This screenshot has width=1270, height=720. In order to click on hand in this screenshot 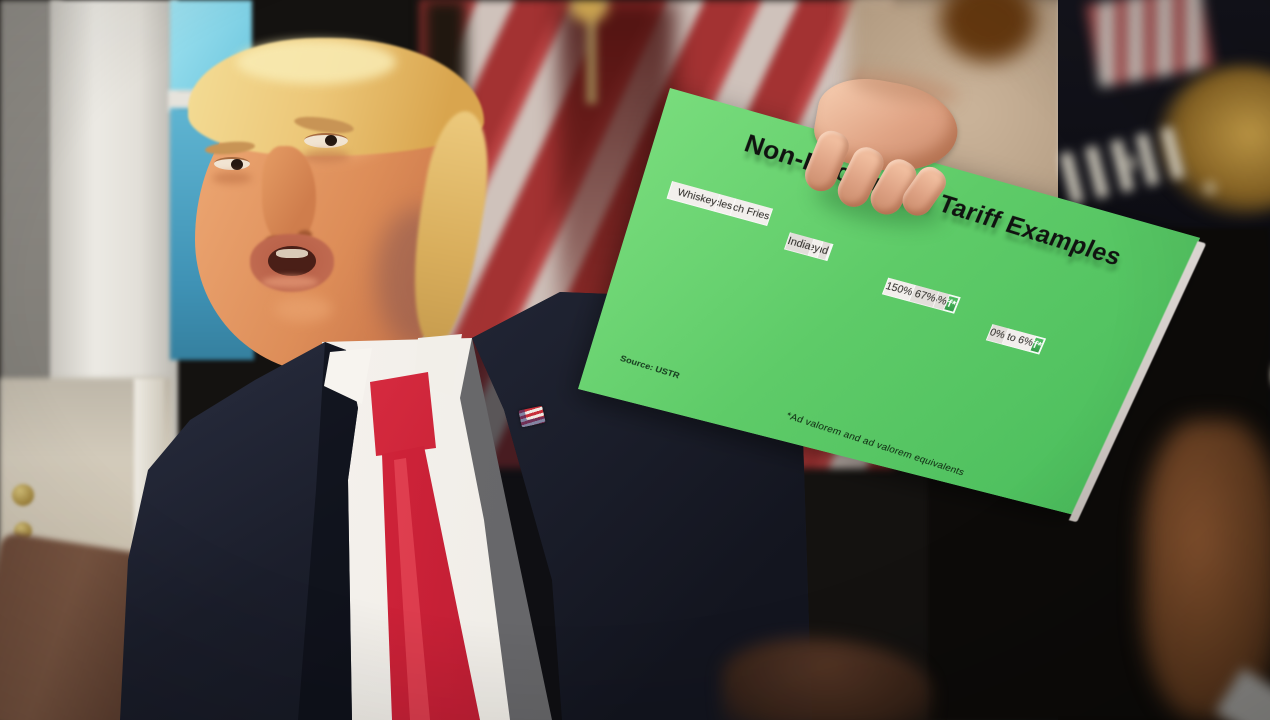, I will do `click(884, 148)`.